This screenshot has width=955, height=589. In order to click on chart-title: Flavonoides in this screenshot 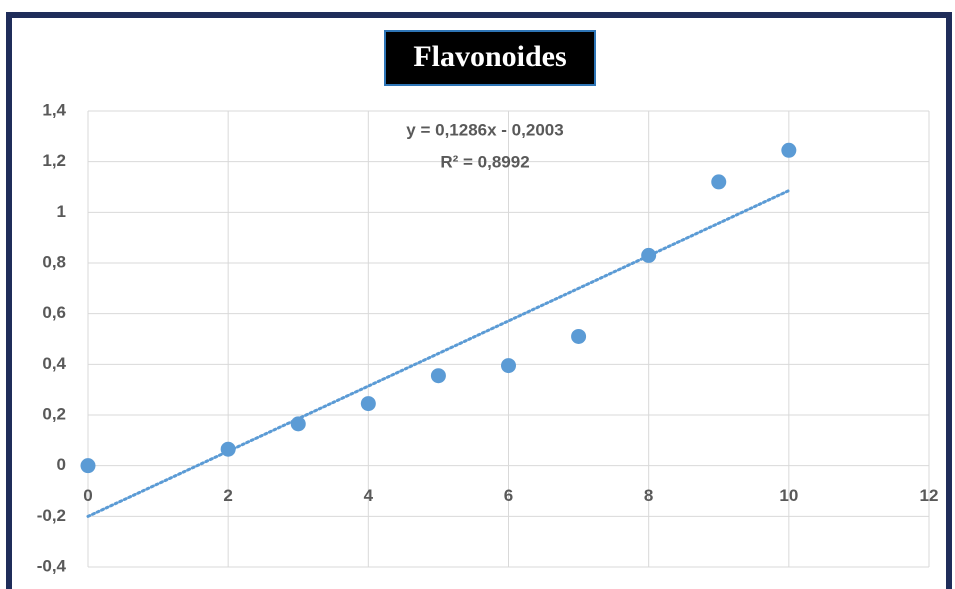, I will do `click(489, 56)`.